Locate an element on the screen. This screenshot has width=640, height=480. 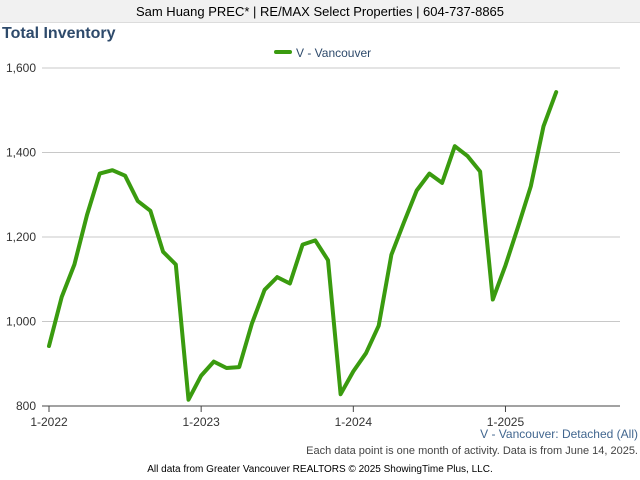
x-tick-label: 1-2022 is located at coordinates (49, 422).